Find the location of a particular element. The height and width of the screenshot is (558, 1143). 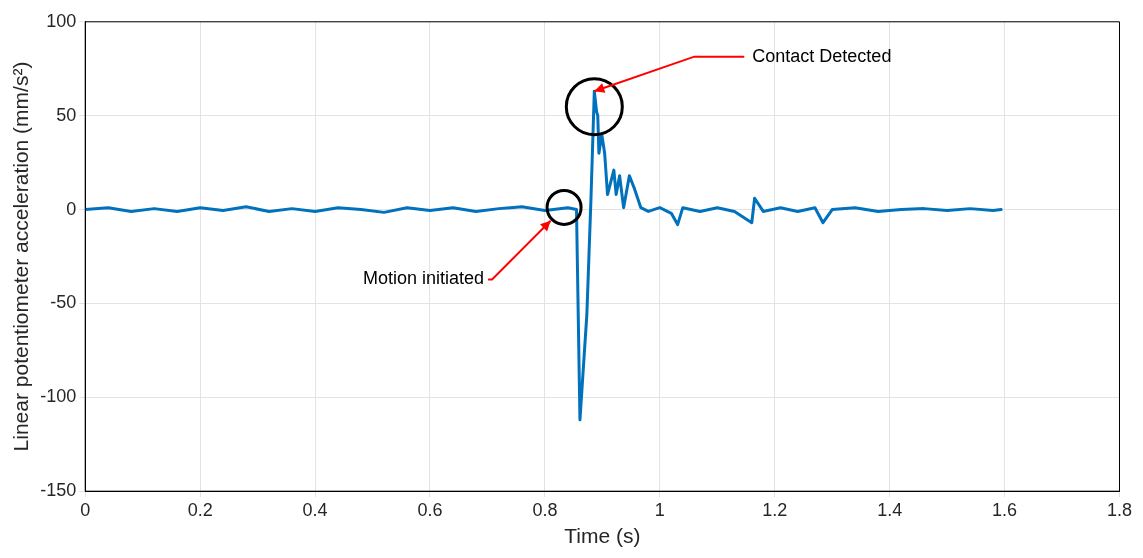

x-tick-label: 1.4 is located at coordinates (890, 509).